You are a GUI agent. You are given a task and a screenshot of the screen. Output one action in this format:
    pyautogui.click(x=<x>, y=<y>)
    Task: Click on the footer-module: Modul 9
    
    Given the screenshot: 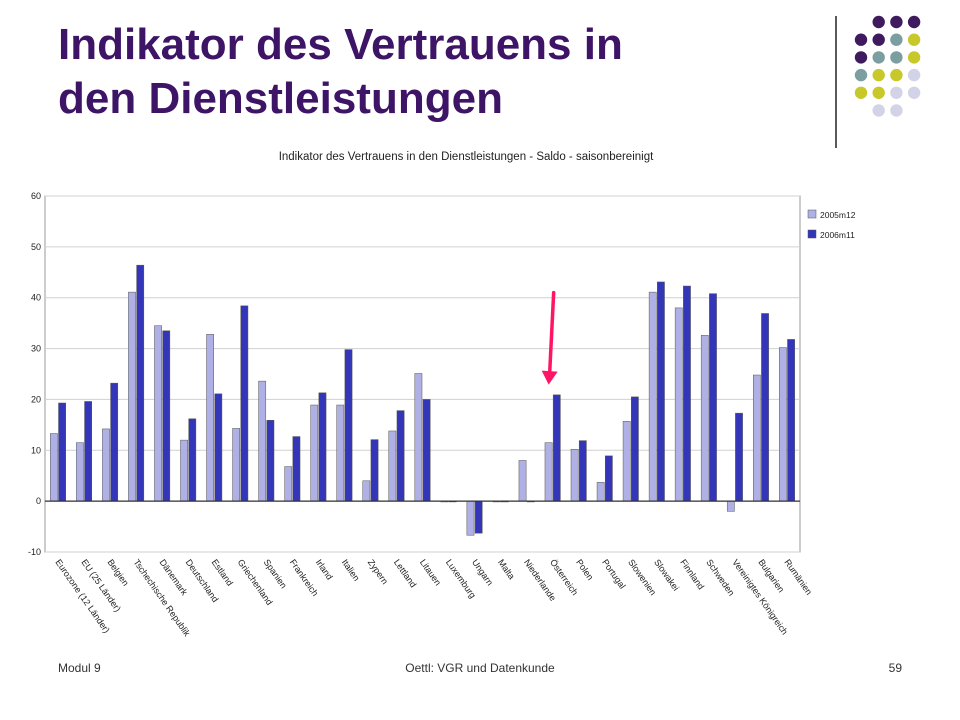 What is the action you would take?
    pyautogui.click(x=79, y=668)
    